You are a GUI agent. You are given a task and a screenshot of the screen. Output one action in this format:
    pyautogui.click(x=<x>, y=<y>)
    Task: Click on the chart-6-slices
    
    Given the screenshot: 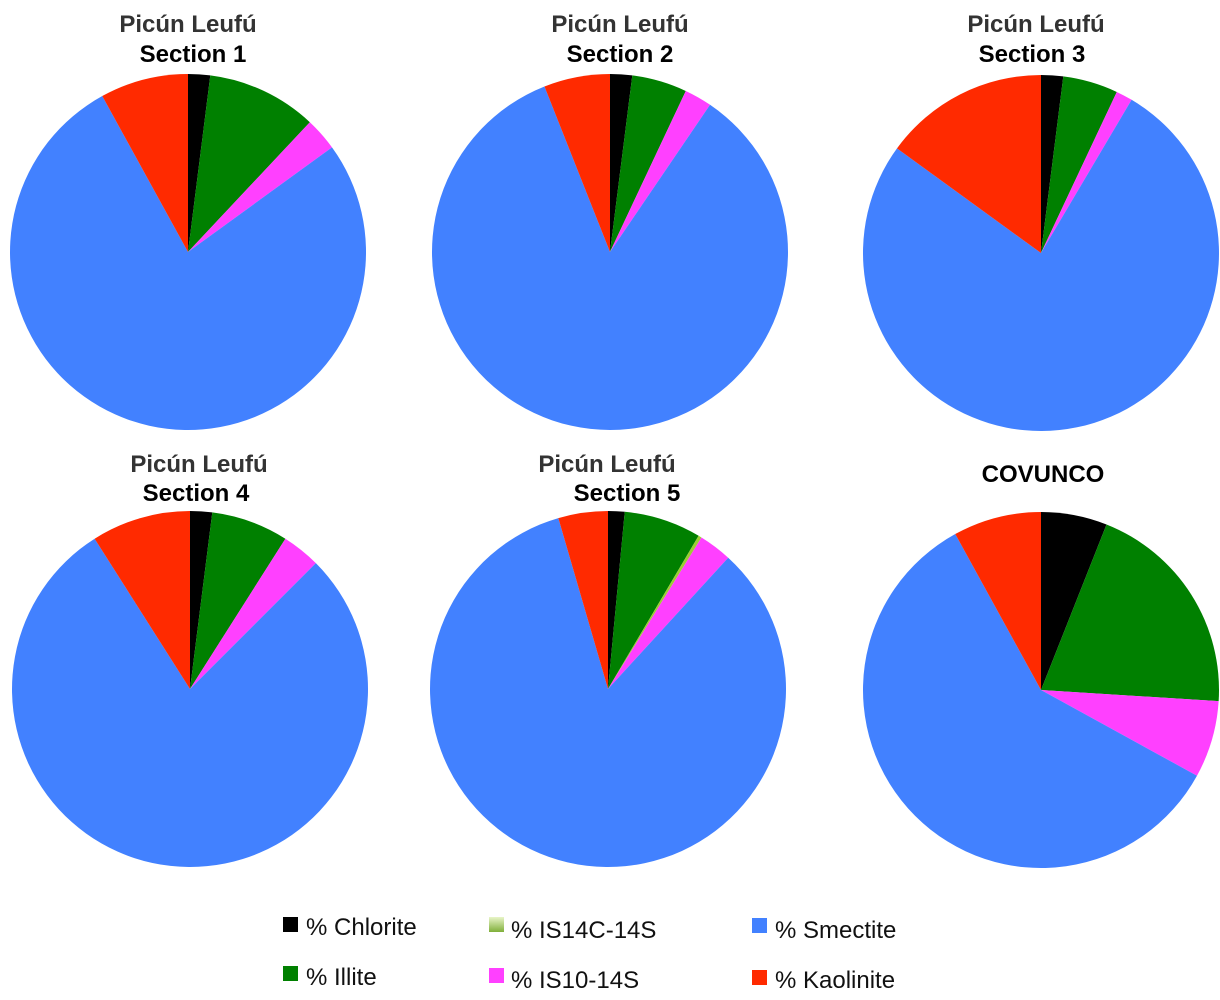 What is the action you would take?
    pyautogui.click(x=1041, y=690)
    